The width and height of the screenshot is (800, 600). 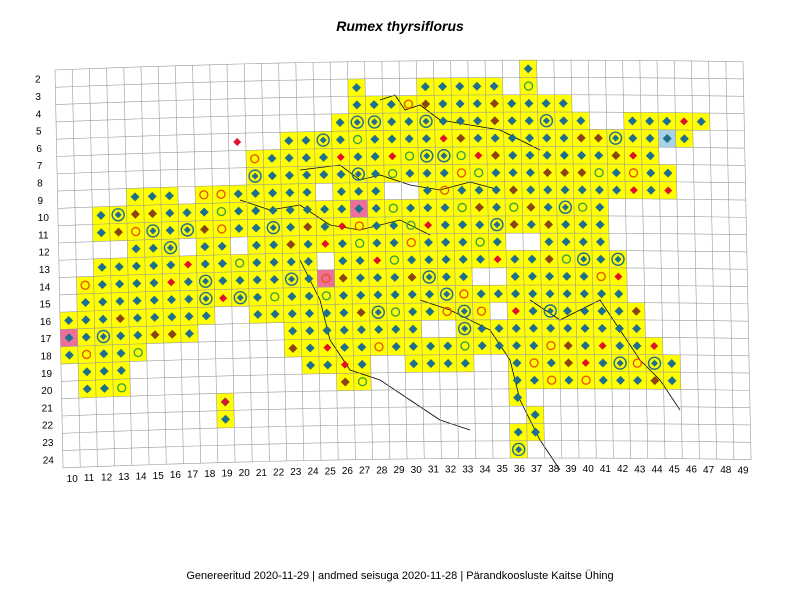 I want to click on row-label: 22, so click(x=48, y=426).